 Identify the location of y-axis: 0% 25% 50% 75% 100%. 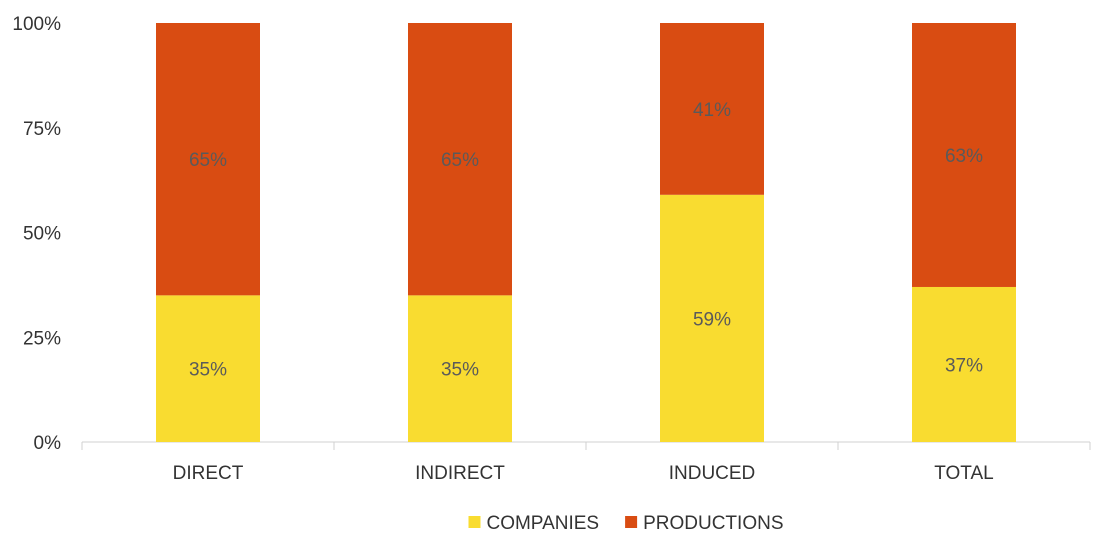
(36, 234).